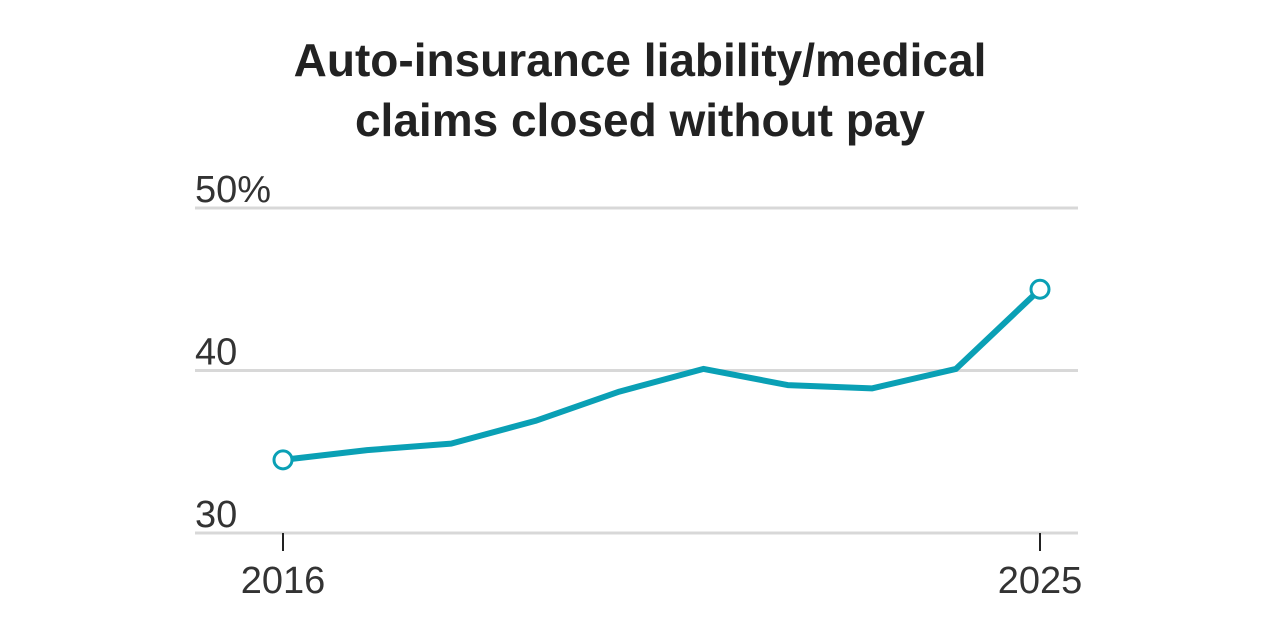  What do you see at coordinates (216, 353) in the screenshot?
I see `y-tick-label-40: 40` at bounding box center [216, 353].